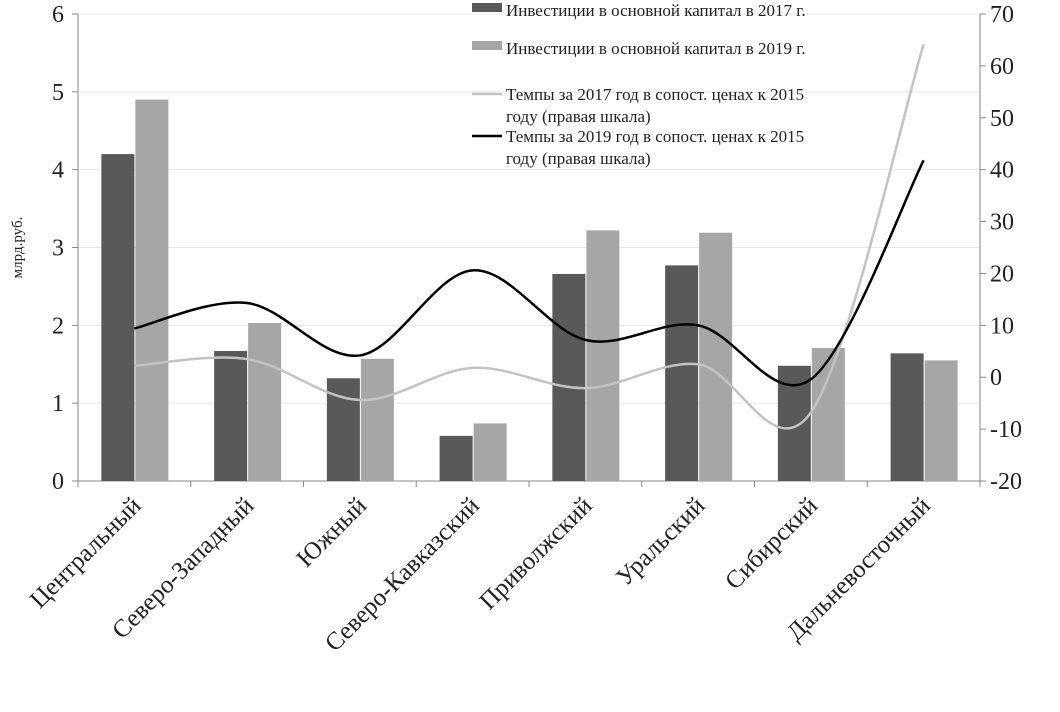 The image size is (1060, 712). I want to click on category-label: Уральский, so click(660, 541).